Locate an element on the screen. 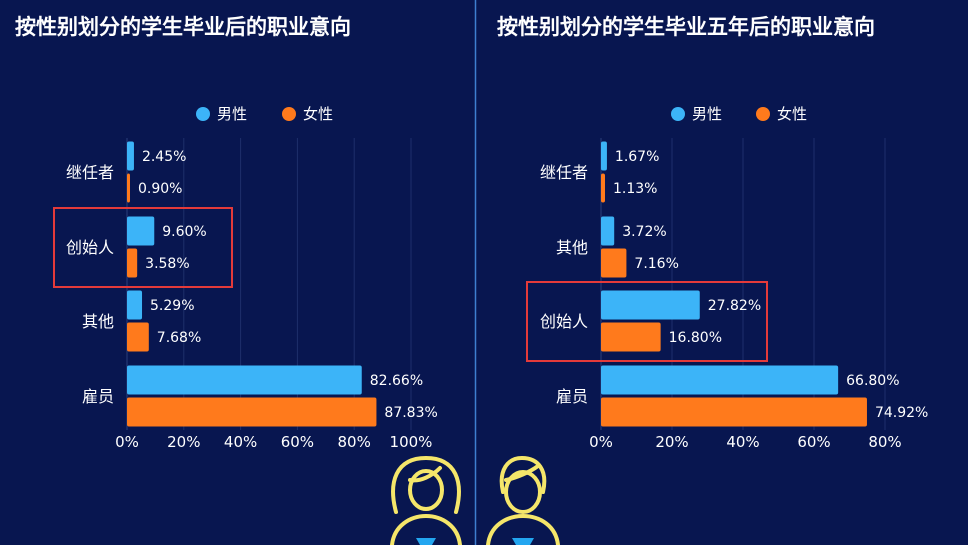  highlight-box-founder-right is located at coordinates (647, 321).